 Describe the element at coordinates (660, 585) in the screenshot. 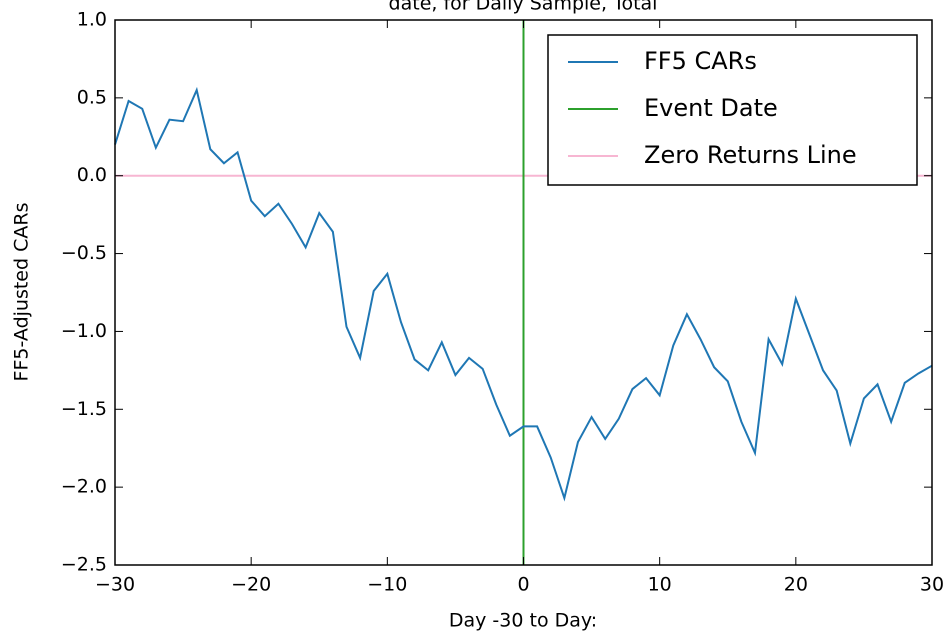

I see `x-tick-label: 10` at that location.